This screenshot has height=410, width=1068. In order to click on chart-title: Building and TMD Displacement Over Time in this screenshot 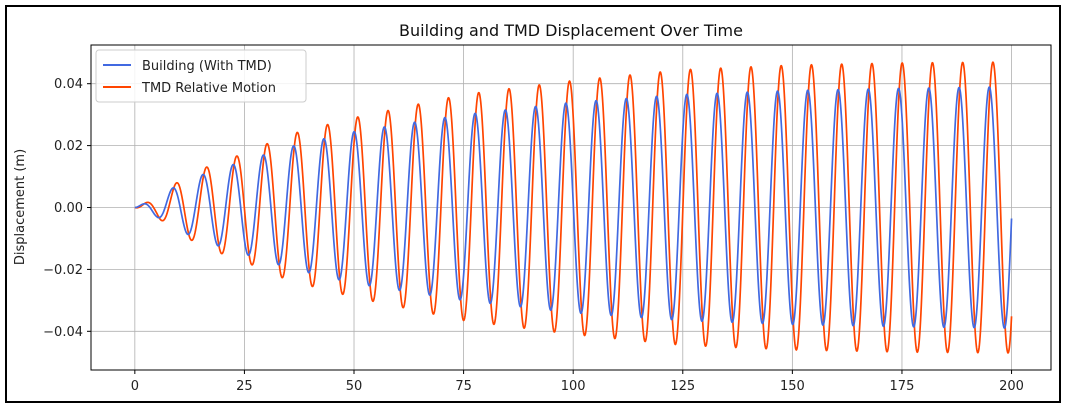, I will do `click(571, 30)`.